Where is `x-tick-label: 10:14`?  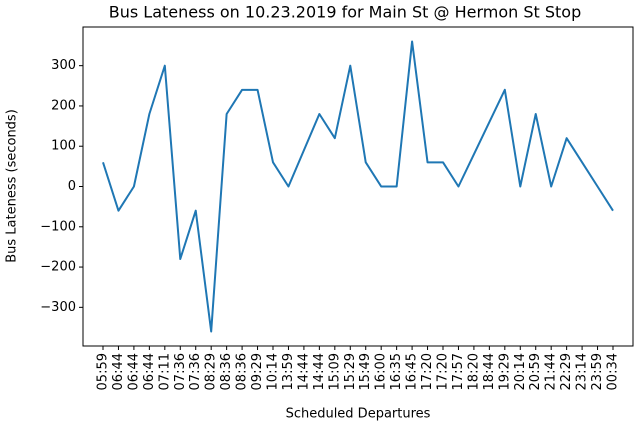 x-tick-label: 10:14 is located at coordinates (273, 371).